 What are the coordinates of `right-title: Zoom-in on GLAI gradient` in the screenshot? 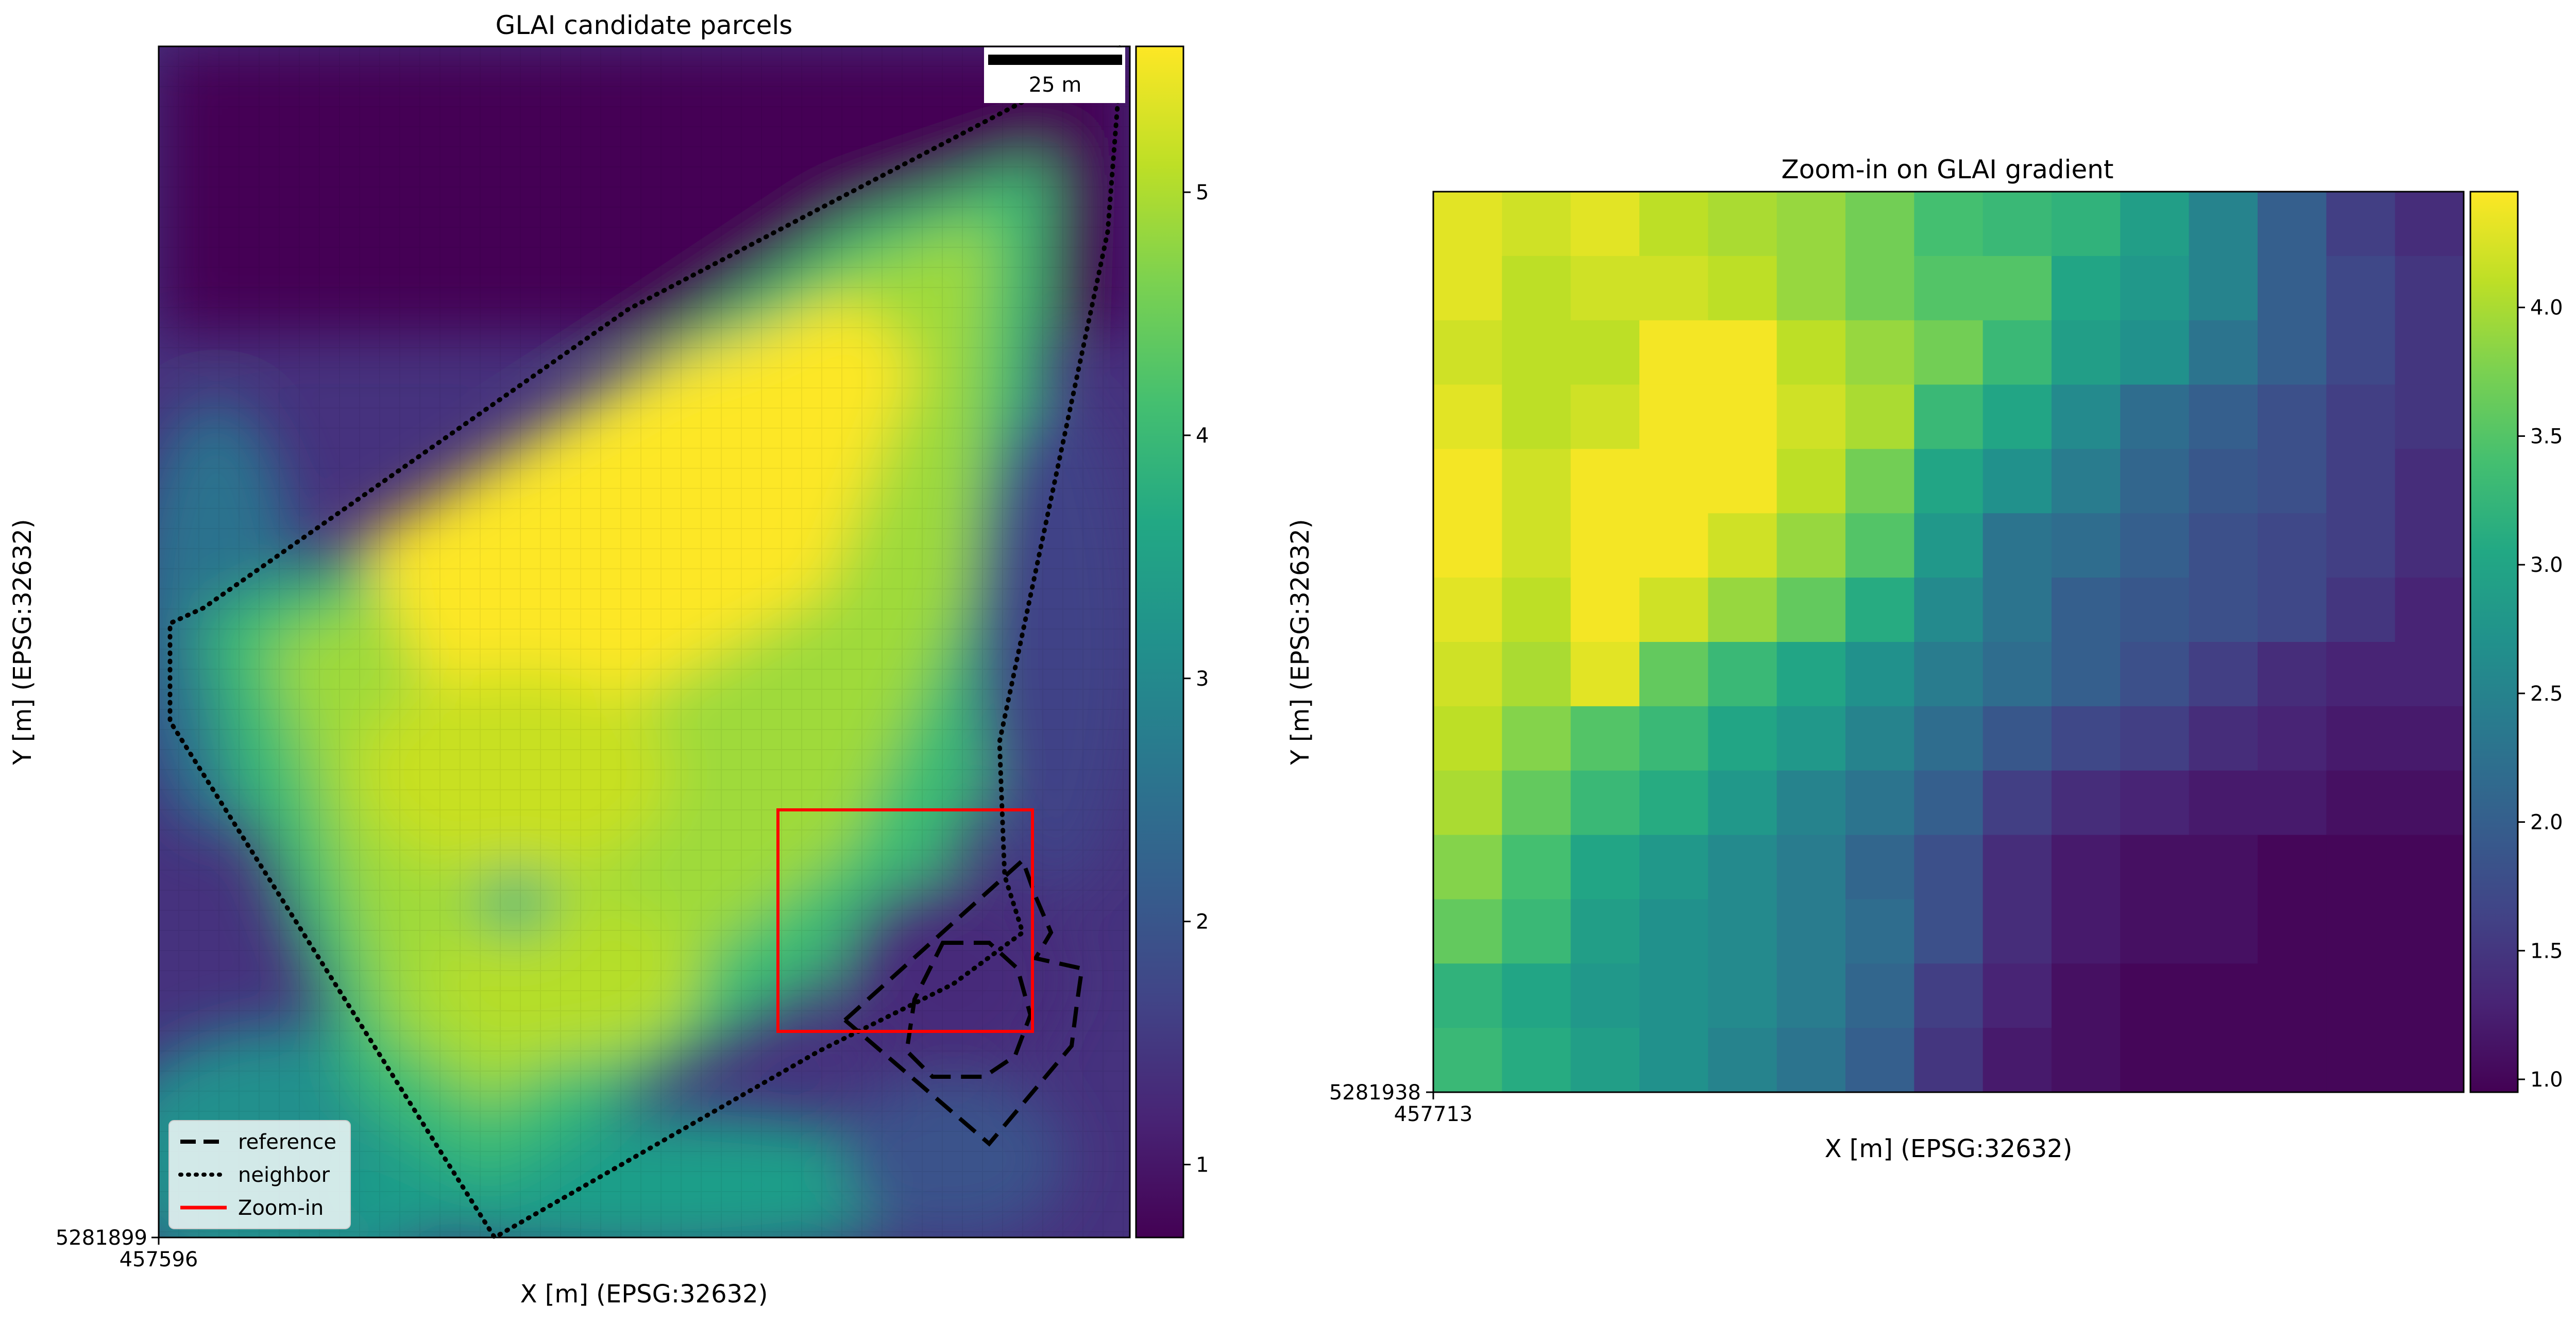 It's located at (1947, 169).